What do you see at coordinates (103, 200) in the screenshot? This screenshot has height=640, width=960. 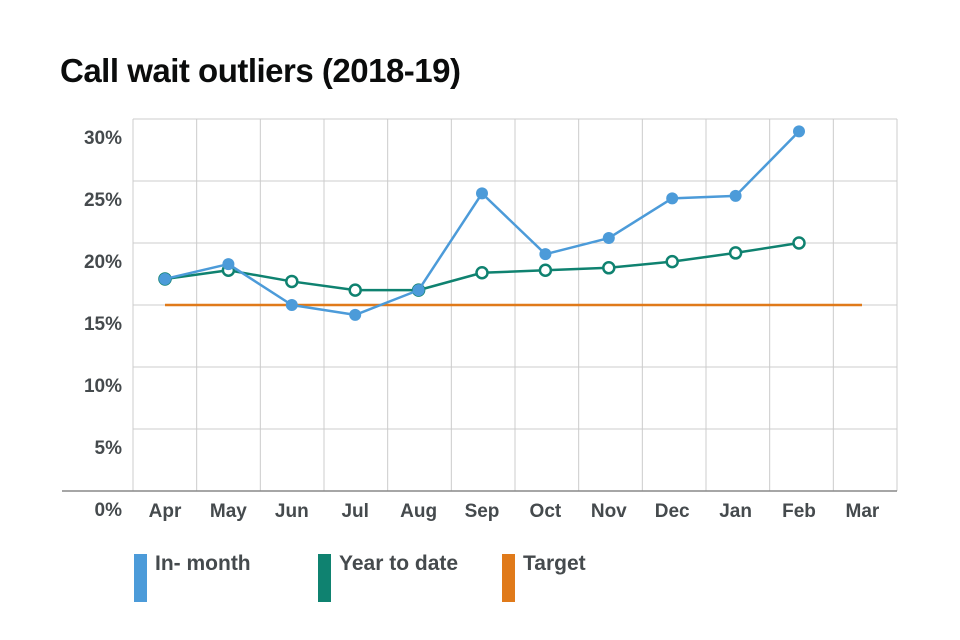 I see `y-tick-label: 25%` at bounding box center [103, 200].